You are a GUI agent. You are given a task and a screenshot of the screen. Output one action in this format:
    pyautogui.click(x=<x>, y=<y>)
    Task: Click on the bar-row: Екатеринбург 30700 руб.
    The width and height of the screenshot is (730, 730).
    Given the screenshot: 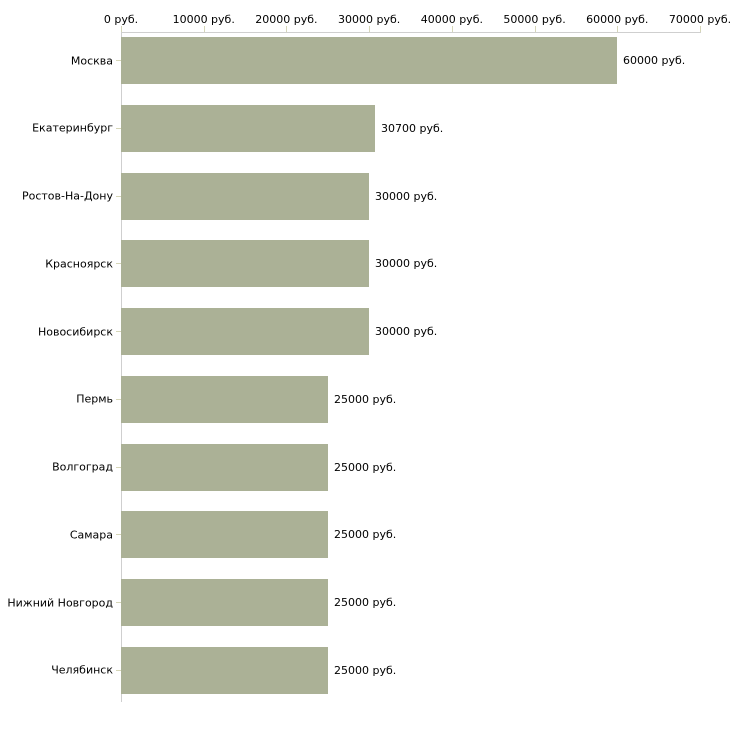 What is the action you would take?
    pyautogui.click(x=365, y=135)
    